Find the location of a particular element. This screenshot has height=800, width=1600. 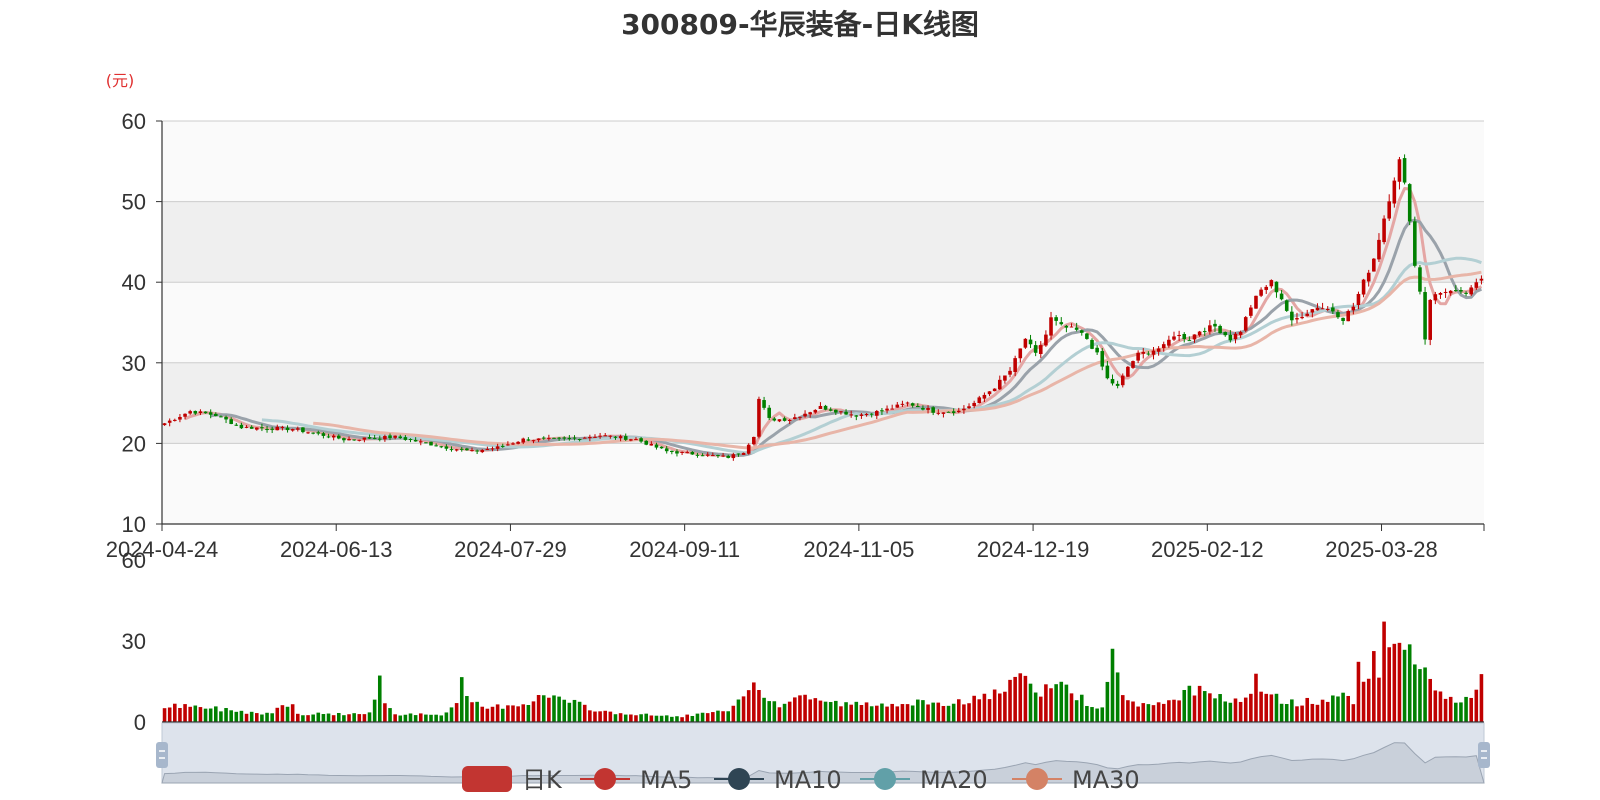

legend-item-ma20: MA20 is located at coordinates (924, 780).